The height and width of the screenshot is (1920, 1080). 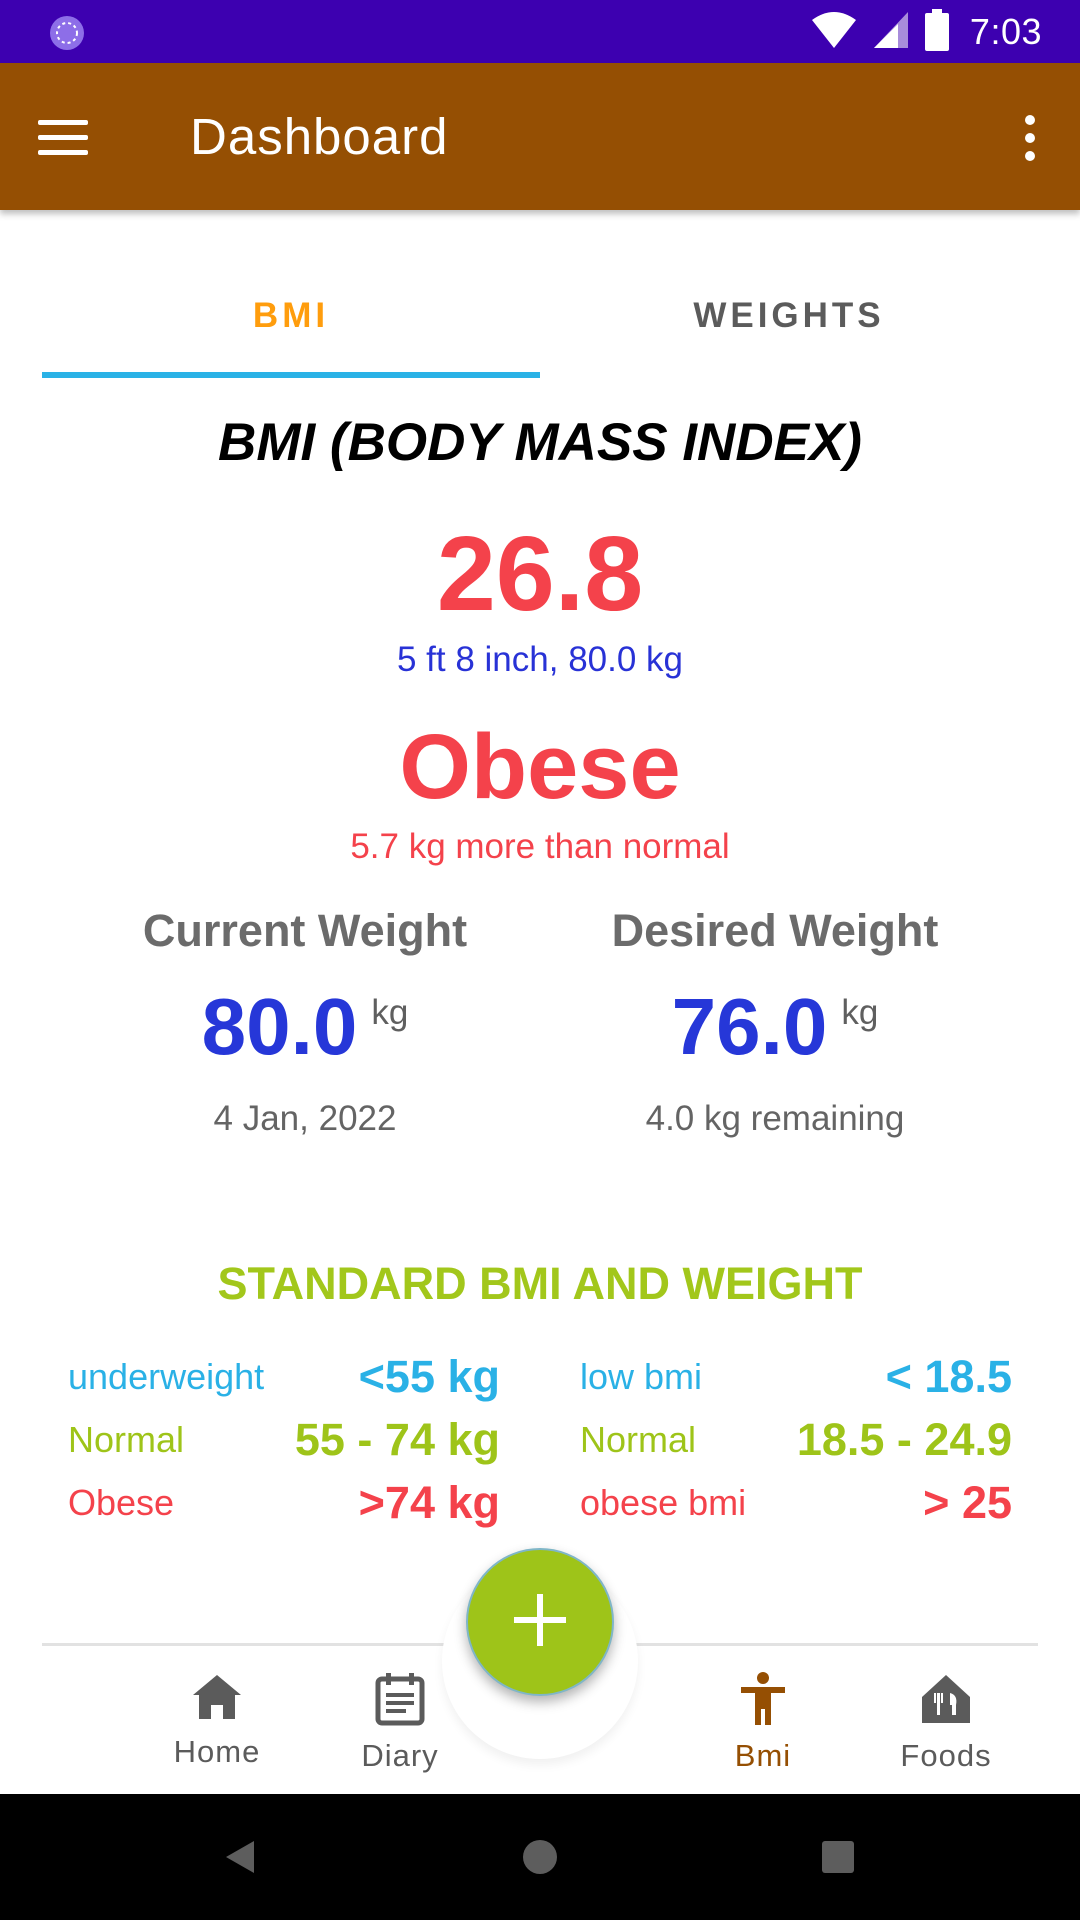 What do you see at coordinates (240, 1857) in the screenshot?
I see `back-icon` at bounding box center [240, 1857].